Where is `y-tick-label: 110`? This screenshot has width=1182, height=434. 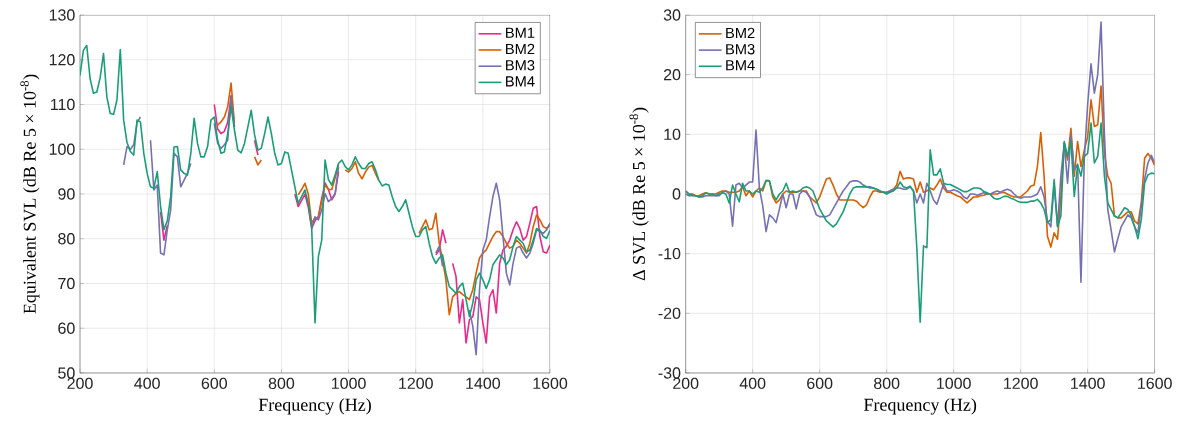
y-tick-label: 110 is located at coordinates (63, 104).